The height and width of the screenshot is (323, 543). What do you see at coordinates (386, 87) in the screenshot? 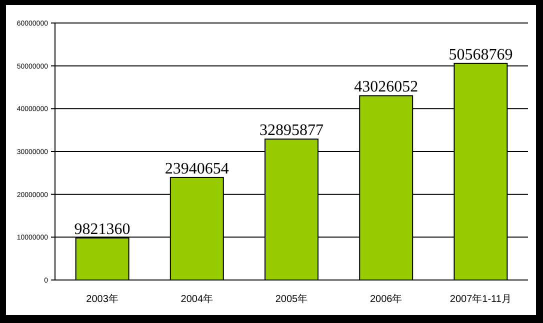
I see `data-label: 43026052` at bounding box center [386, 87].